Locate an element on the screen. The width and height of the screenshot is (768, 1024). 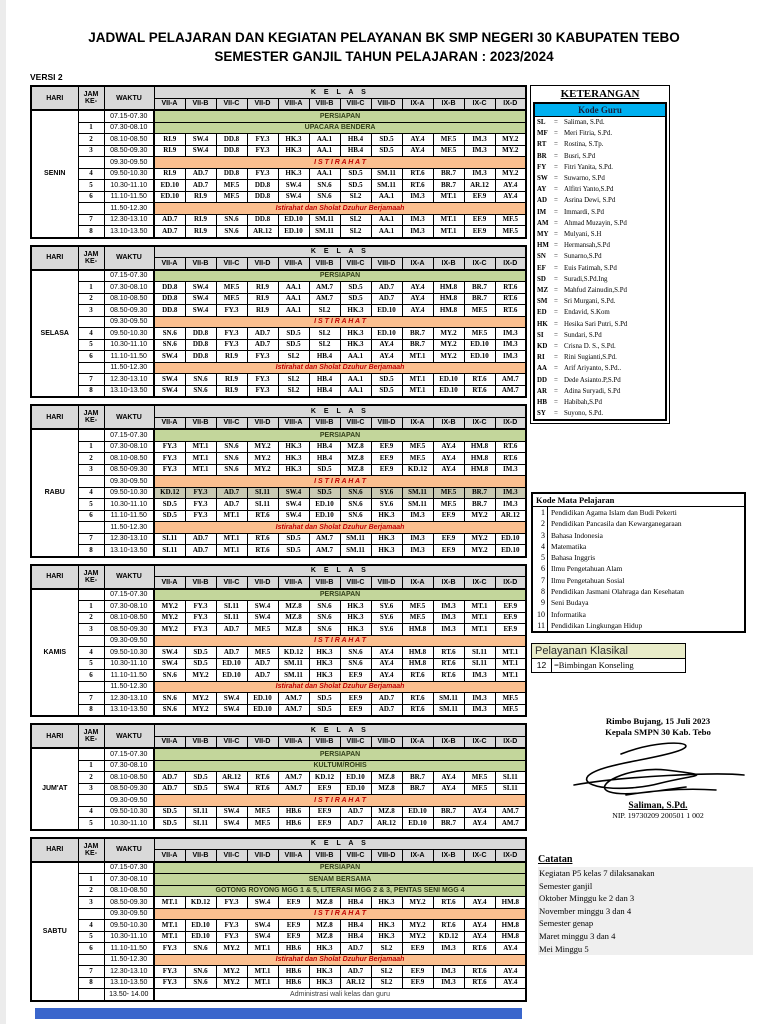
time-cell: 11.50-12.30 is located at coordinates (129, 208).